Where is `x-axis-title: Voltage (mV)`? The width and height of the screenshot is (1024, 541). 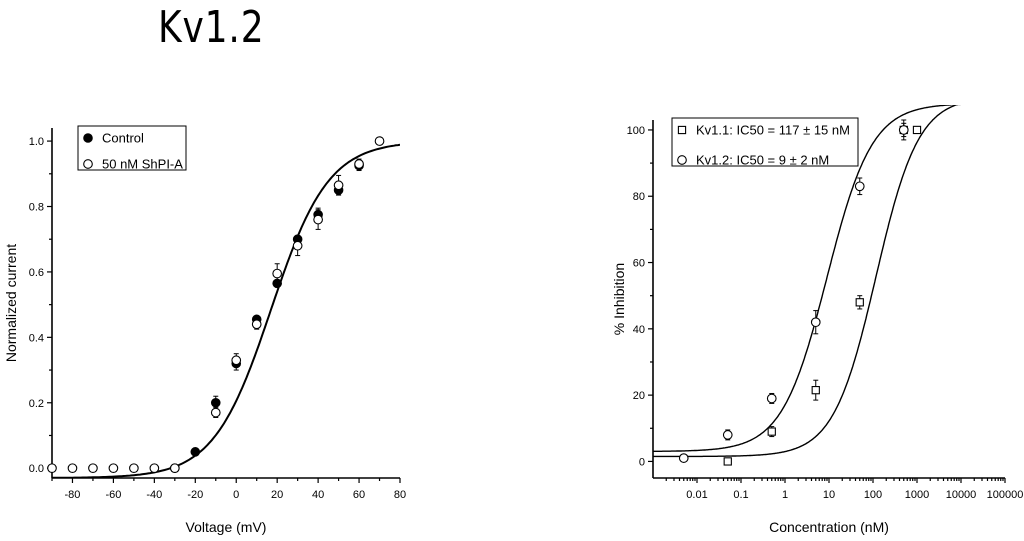 x-axis-title: Voltage (mV) is located at coordinates (226, 527).